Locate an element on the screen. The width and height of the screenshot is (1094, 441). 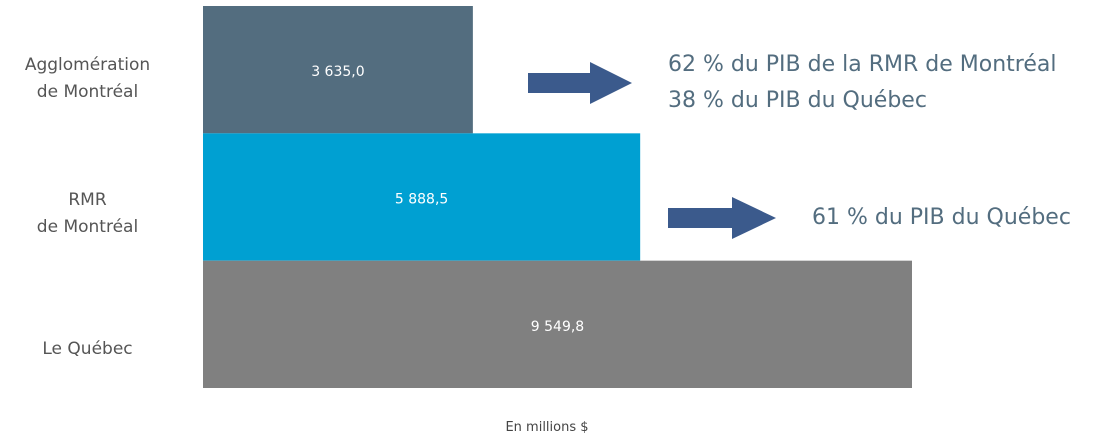
value-label: 3 635,0 is located at coordinates (337, 72).